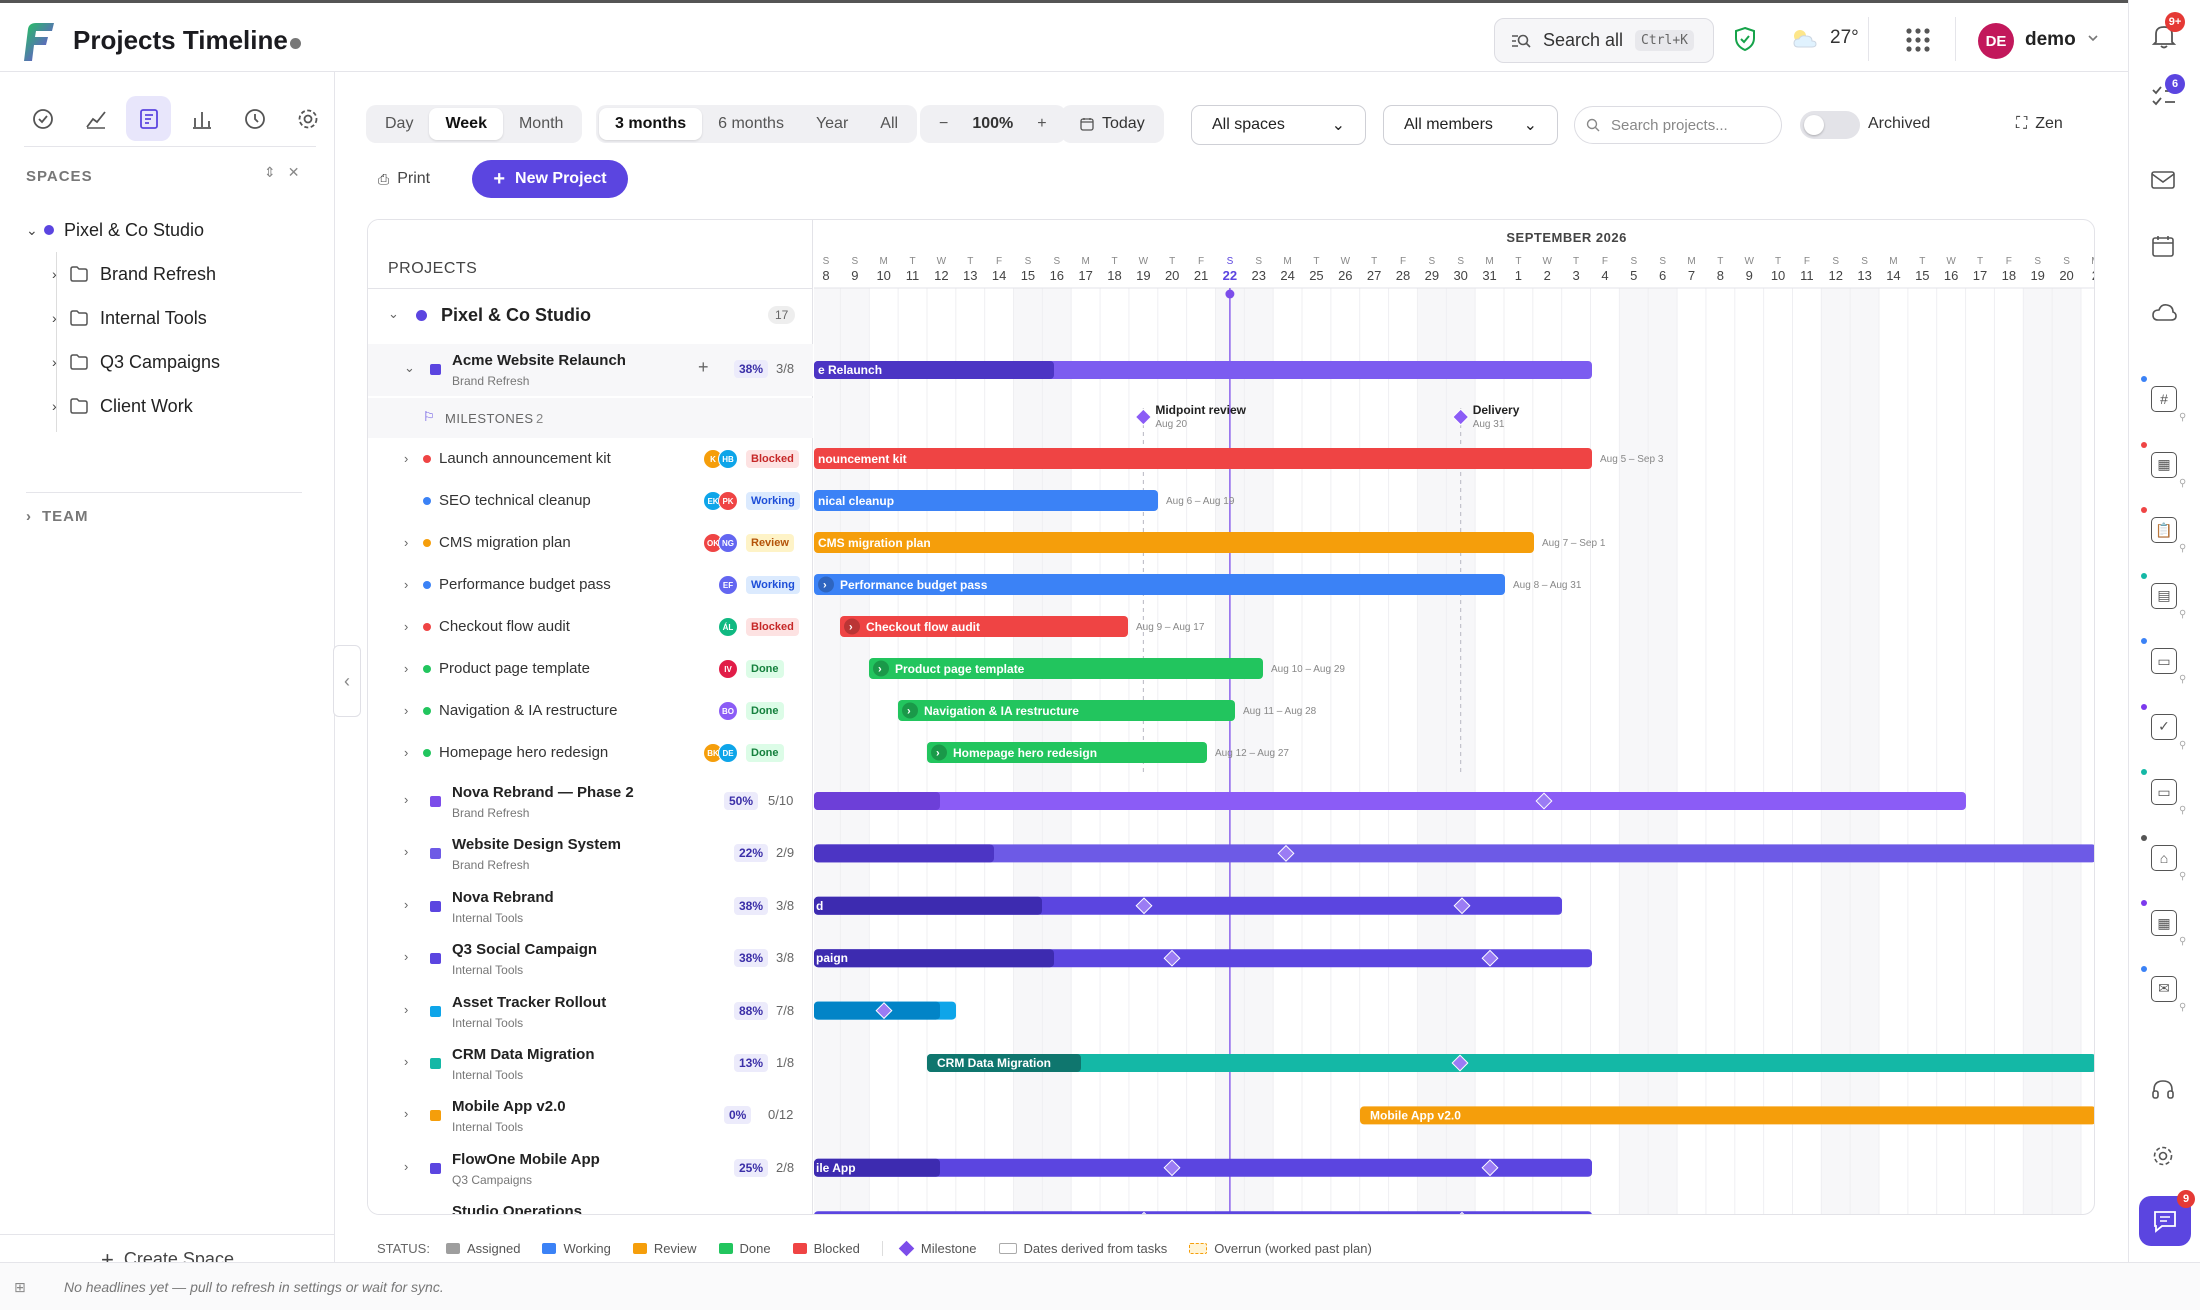  I want to click on task-status-badge: Review, so click(770, 543).